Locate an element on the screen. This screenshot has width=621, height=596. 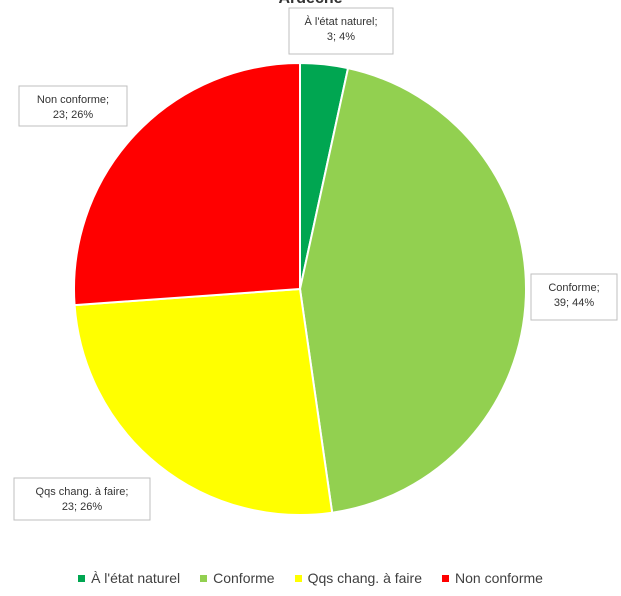
legend-label: Conforme is located at coordinates (244, 578).